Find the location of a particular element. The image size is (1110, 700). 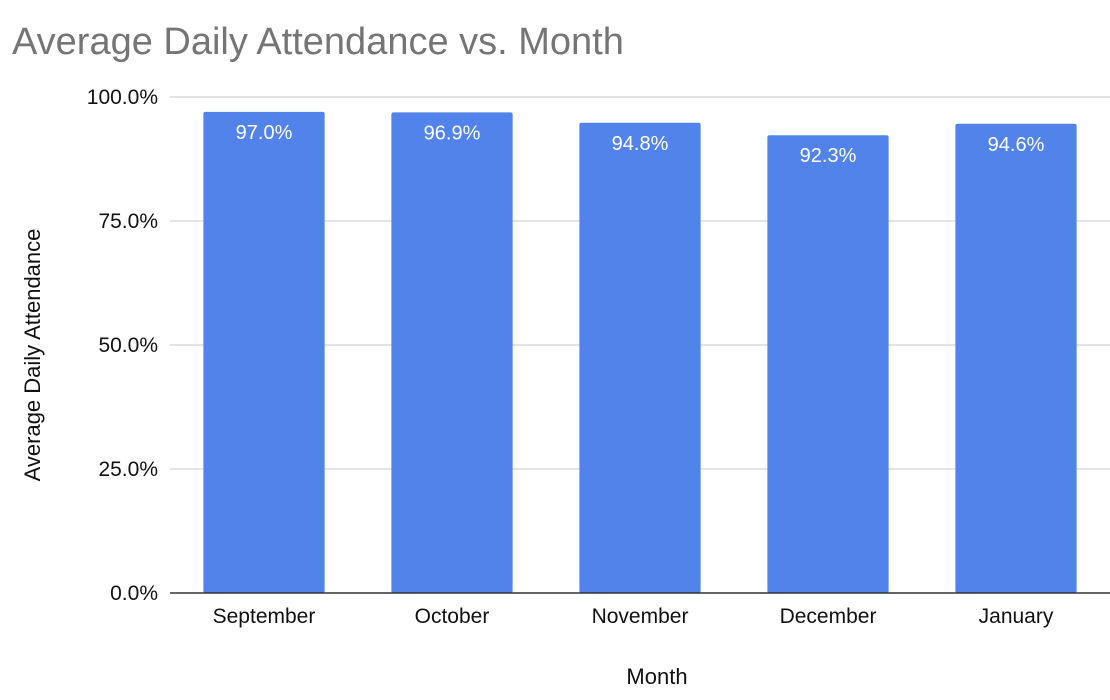

data-label-november: 94.8% is located at coordinates (640, 144).